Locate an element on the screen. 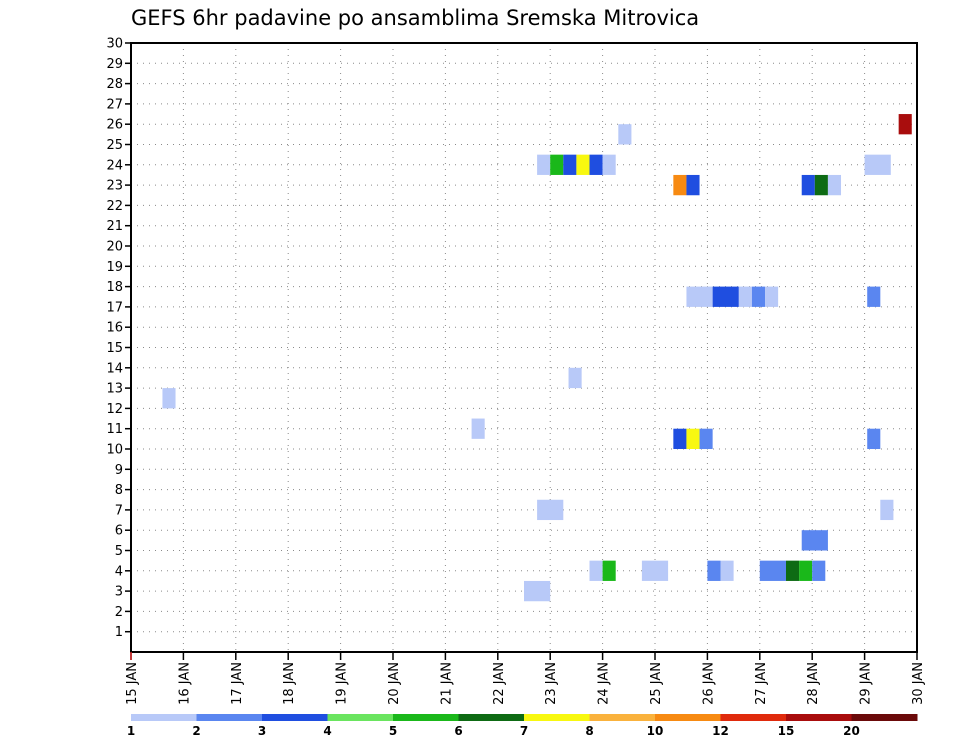  legend-label: 12 is located at coordinates (720, 731).